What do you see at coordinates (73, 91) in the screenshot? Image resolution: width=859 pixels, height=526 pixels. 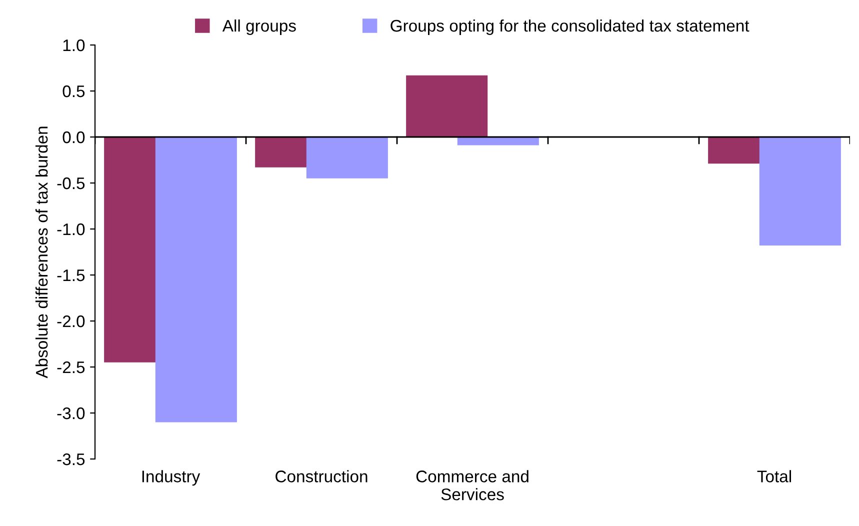 I see `y-tick-label: 0.5` at bounding box center [73, 91].